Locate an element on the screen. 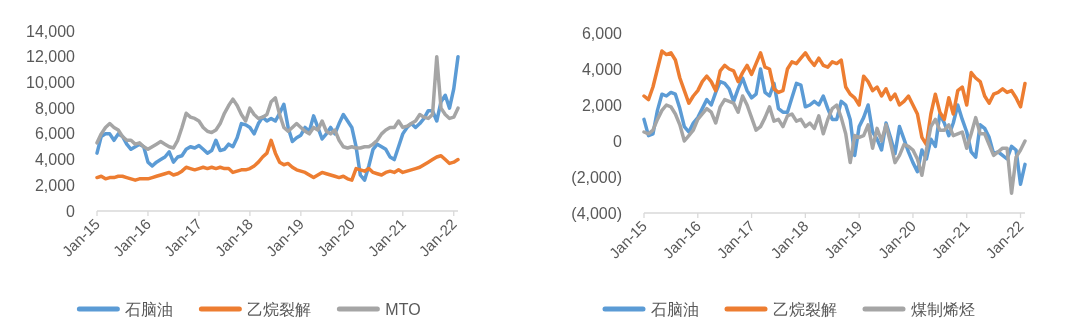 The width and height of the screenshot is (1080, 326). y-tick-label: (2,000) is located at coordinates (596, 177).